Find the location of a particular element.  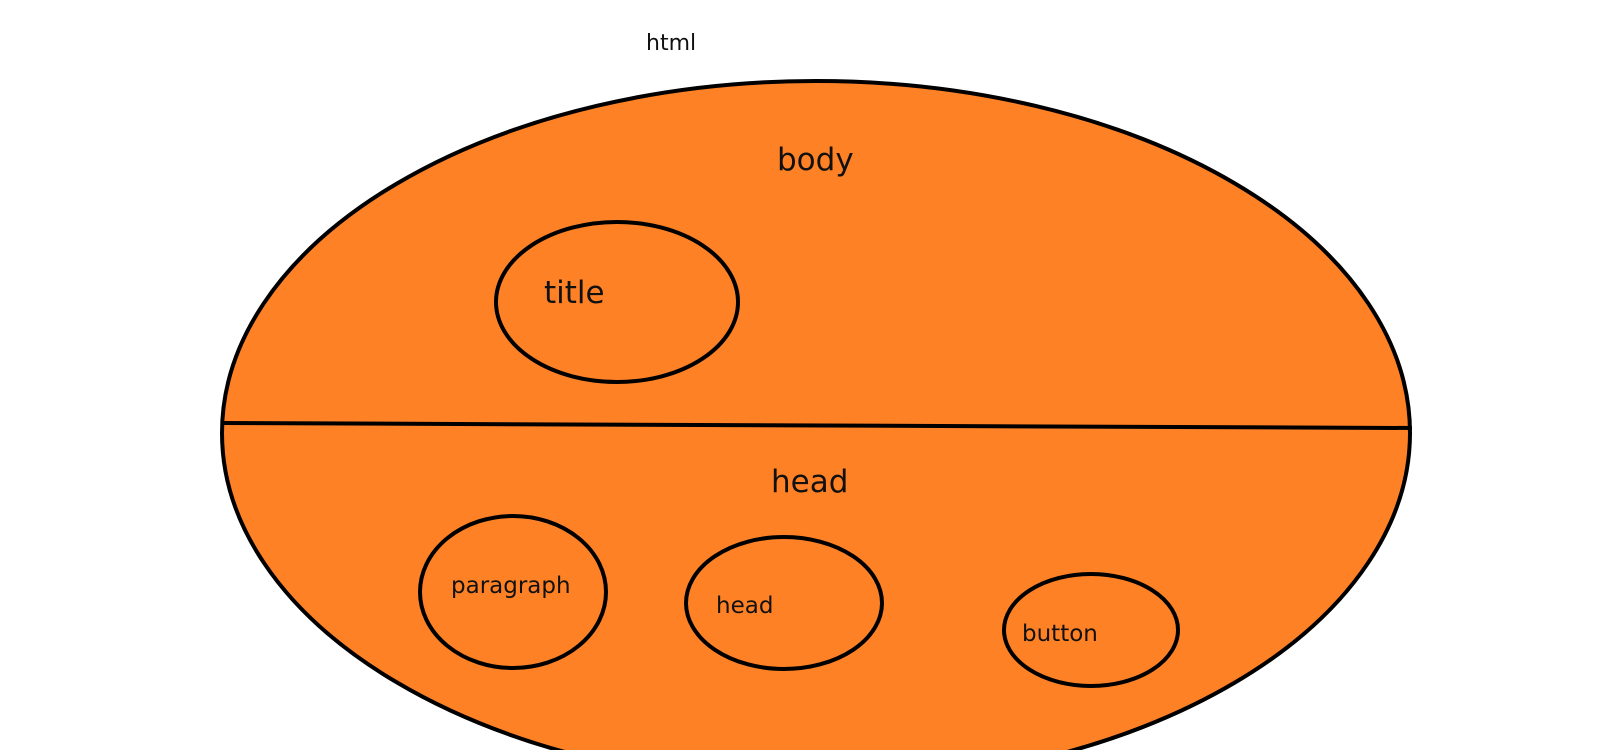

head-child-ellipse is located at coordinates (784, 603).